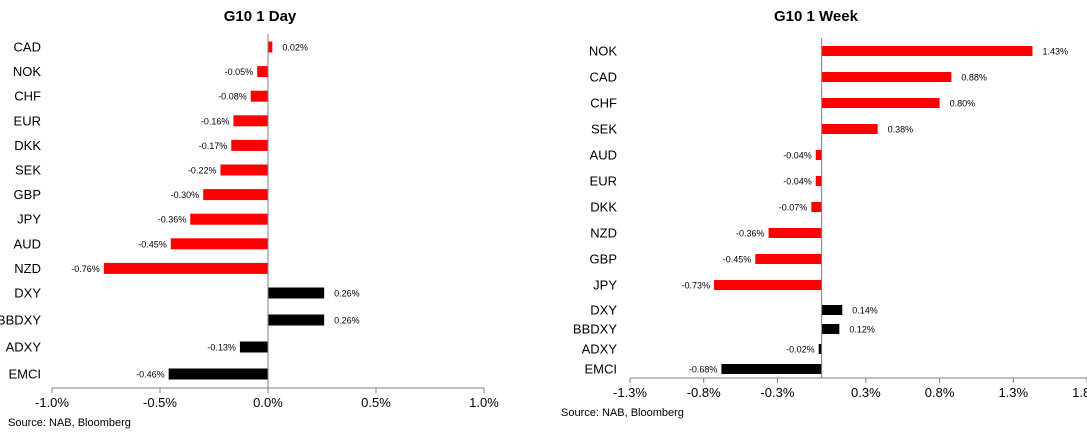  Describe the element at coordinates (940, 392) in the screenshot. I see `x-tick-label: 0.8%` at that location.